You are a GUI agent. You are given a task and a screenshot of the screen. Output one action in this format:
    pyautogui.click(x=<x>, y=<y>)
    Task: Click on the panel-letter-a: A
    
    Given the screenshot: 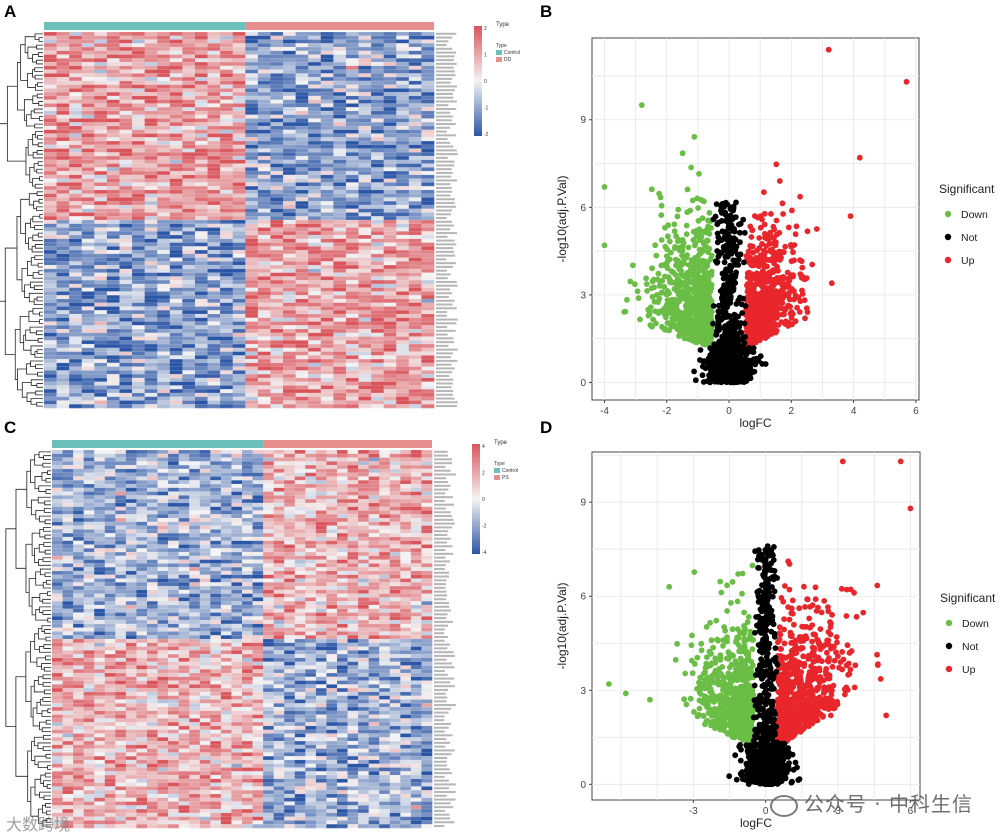 What is the action you would take?
    pyautogui.click(x=10, y=11)
    